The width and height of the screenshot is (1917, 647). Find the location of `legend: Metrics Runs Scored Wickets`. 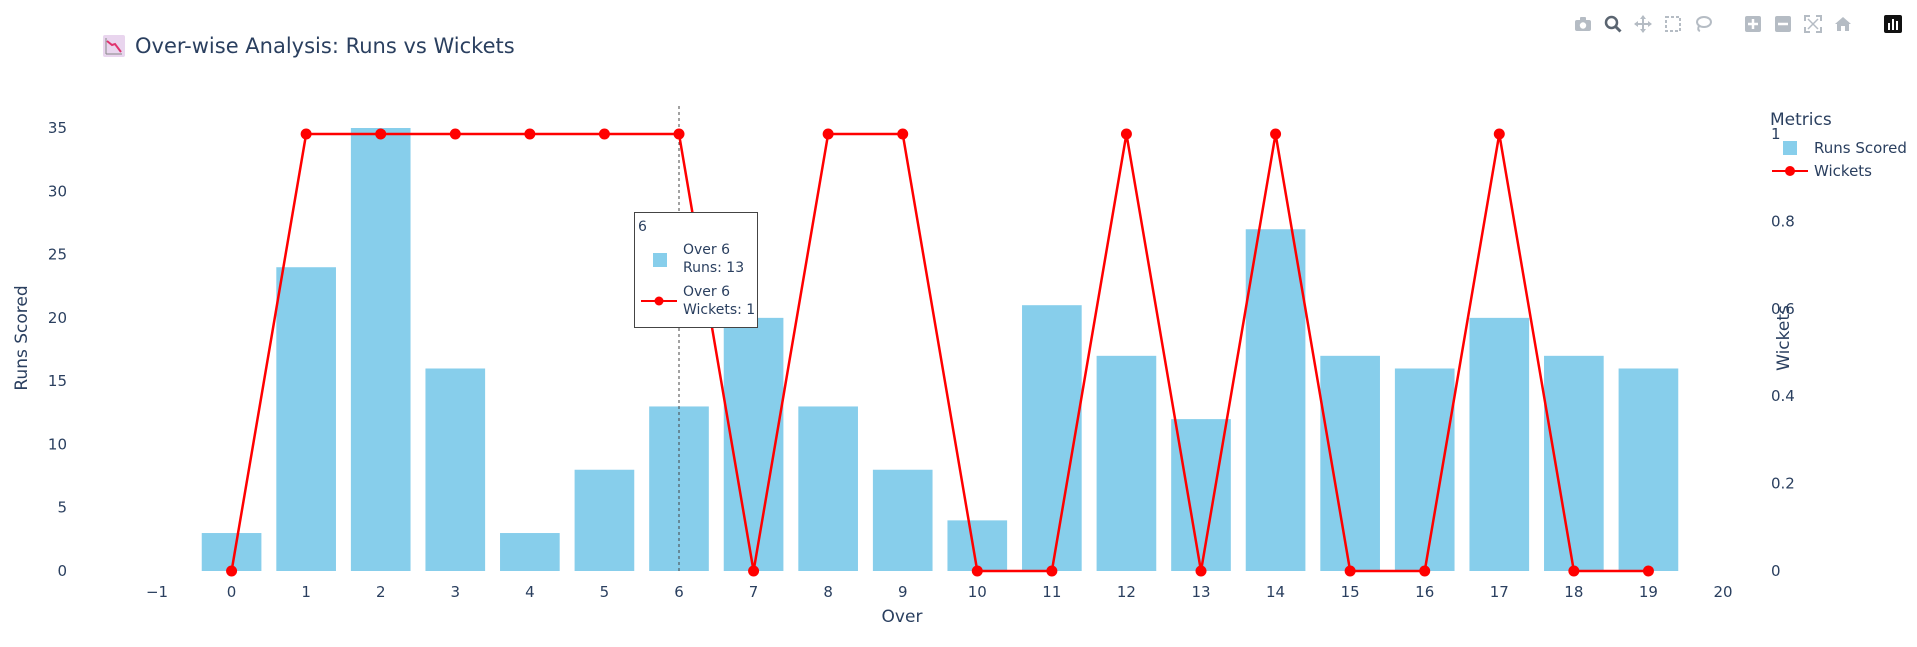

legend: Metrics Runs Scored Wickets is located at coordinates (1838, 146).